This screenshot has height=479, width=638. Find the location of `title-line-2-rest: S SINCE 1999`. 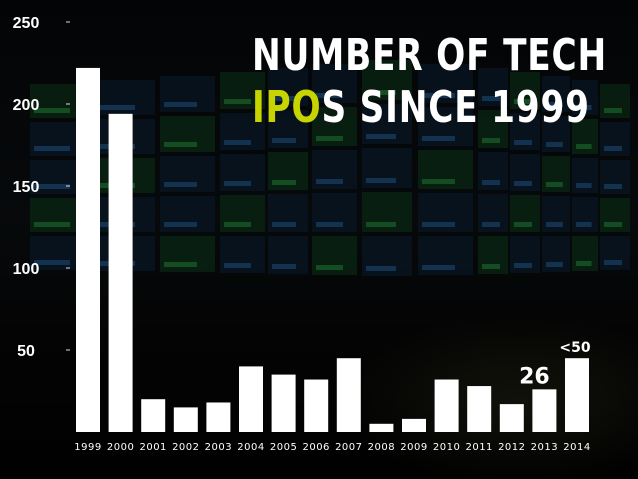

title-line-2-rest: S SINCE 1999 is located at coordinates (455, 107).